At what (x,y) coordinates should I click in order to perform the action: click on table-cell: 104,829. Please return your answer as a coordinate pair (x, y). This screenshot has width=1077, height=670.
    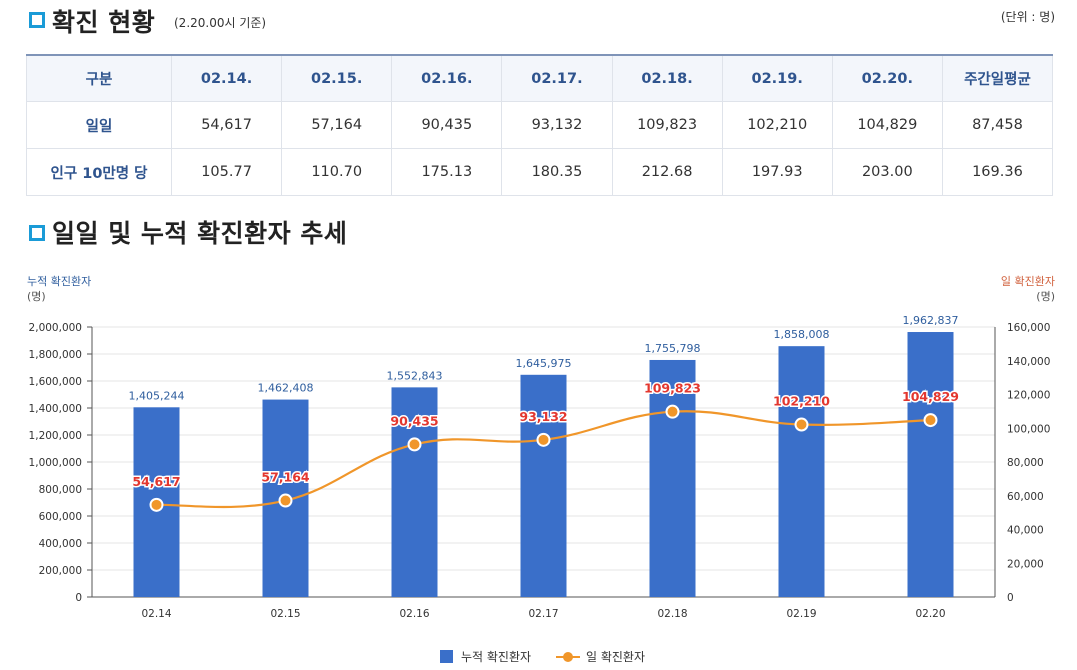
    Looking at the image, I should click on (887, 125).